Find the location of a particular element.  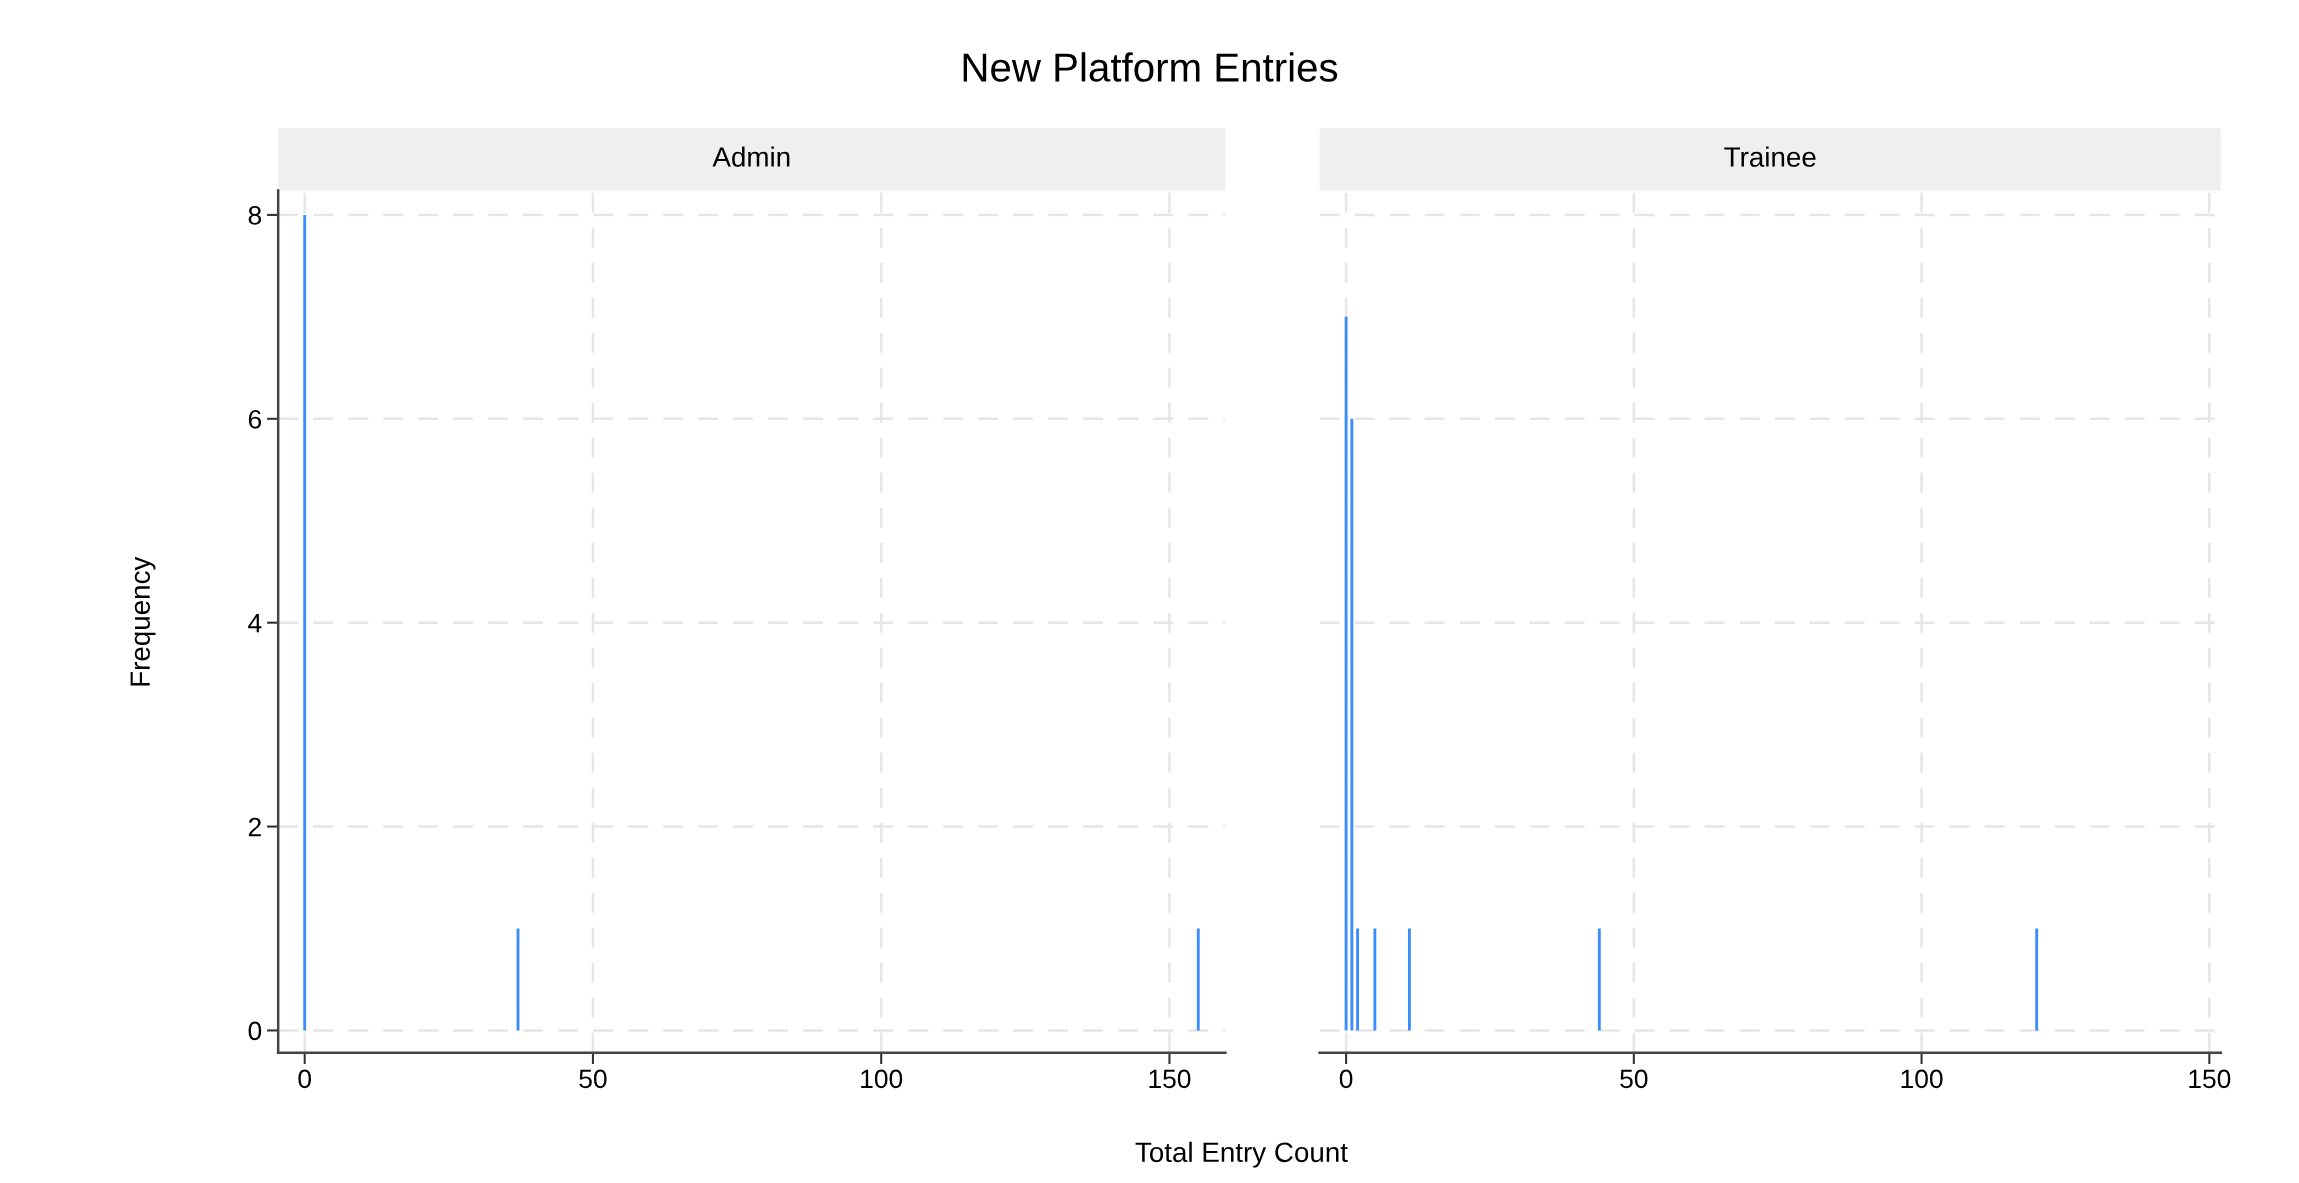

y-tick-label: 8 is located at coordinates (255, 215).